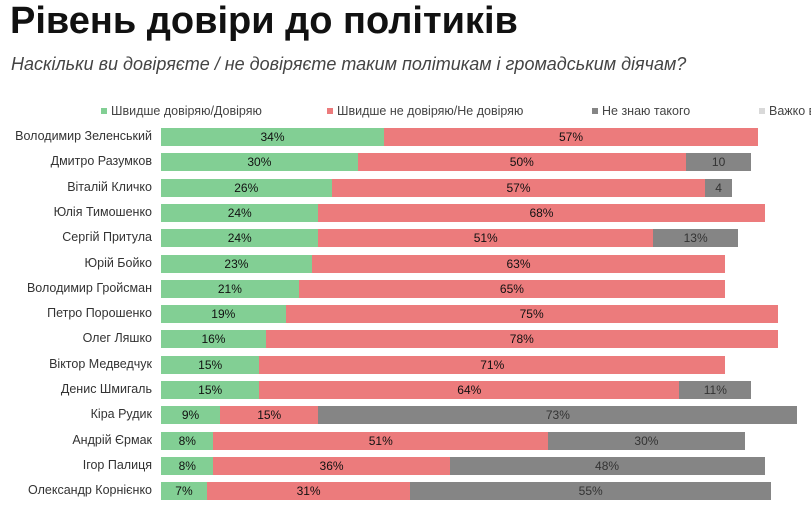 This screenshot has width=811, height=506. I want to click on data-label: 50%, so click(521, 162).